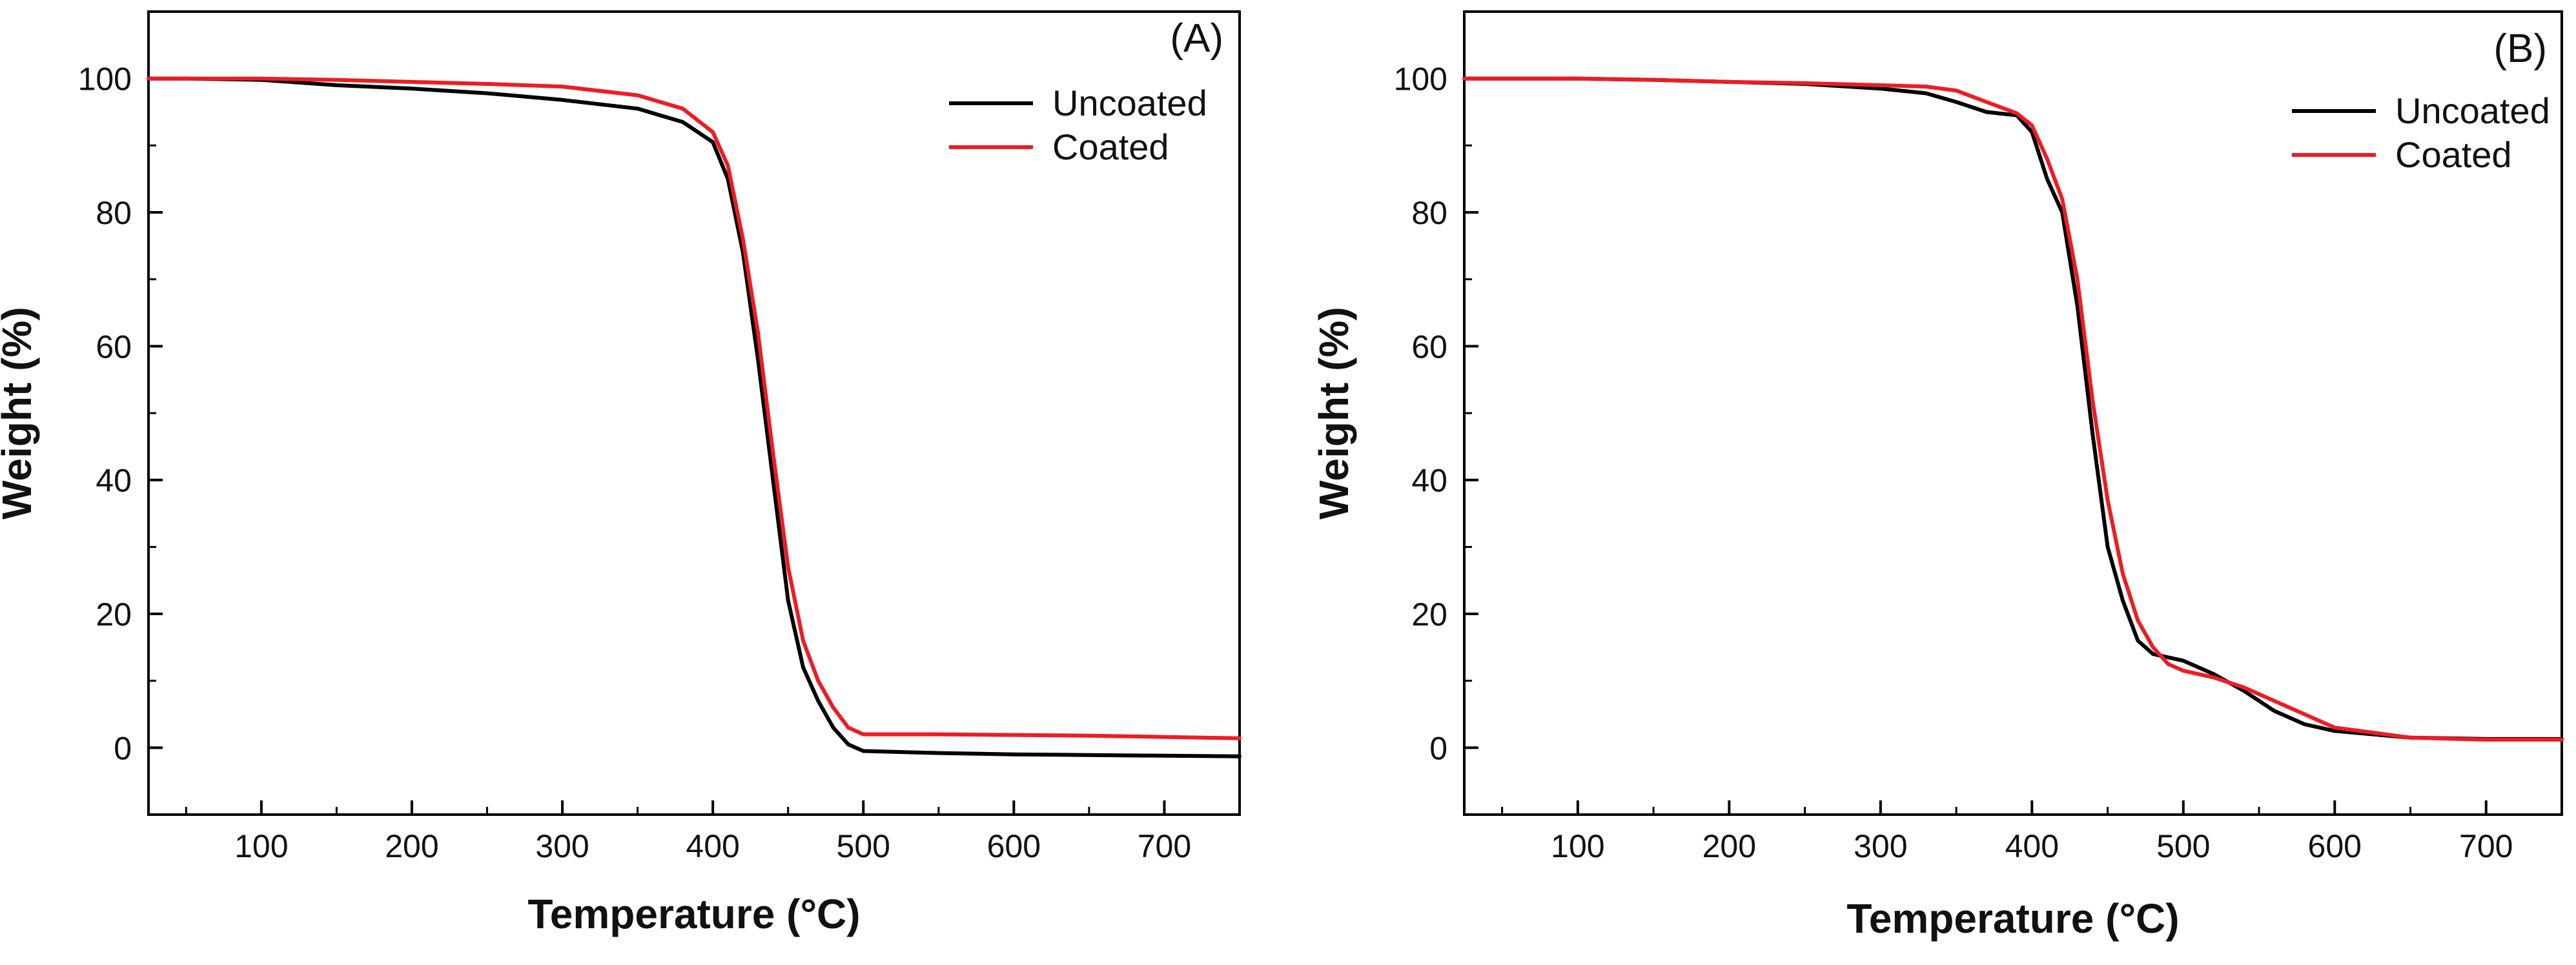  Describe the element at coordinates (2520, 48) in the screenshot. I see `panel-label: (B)` at that location.